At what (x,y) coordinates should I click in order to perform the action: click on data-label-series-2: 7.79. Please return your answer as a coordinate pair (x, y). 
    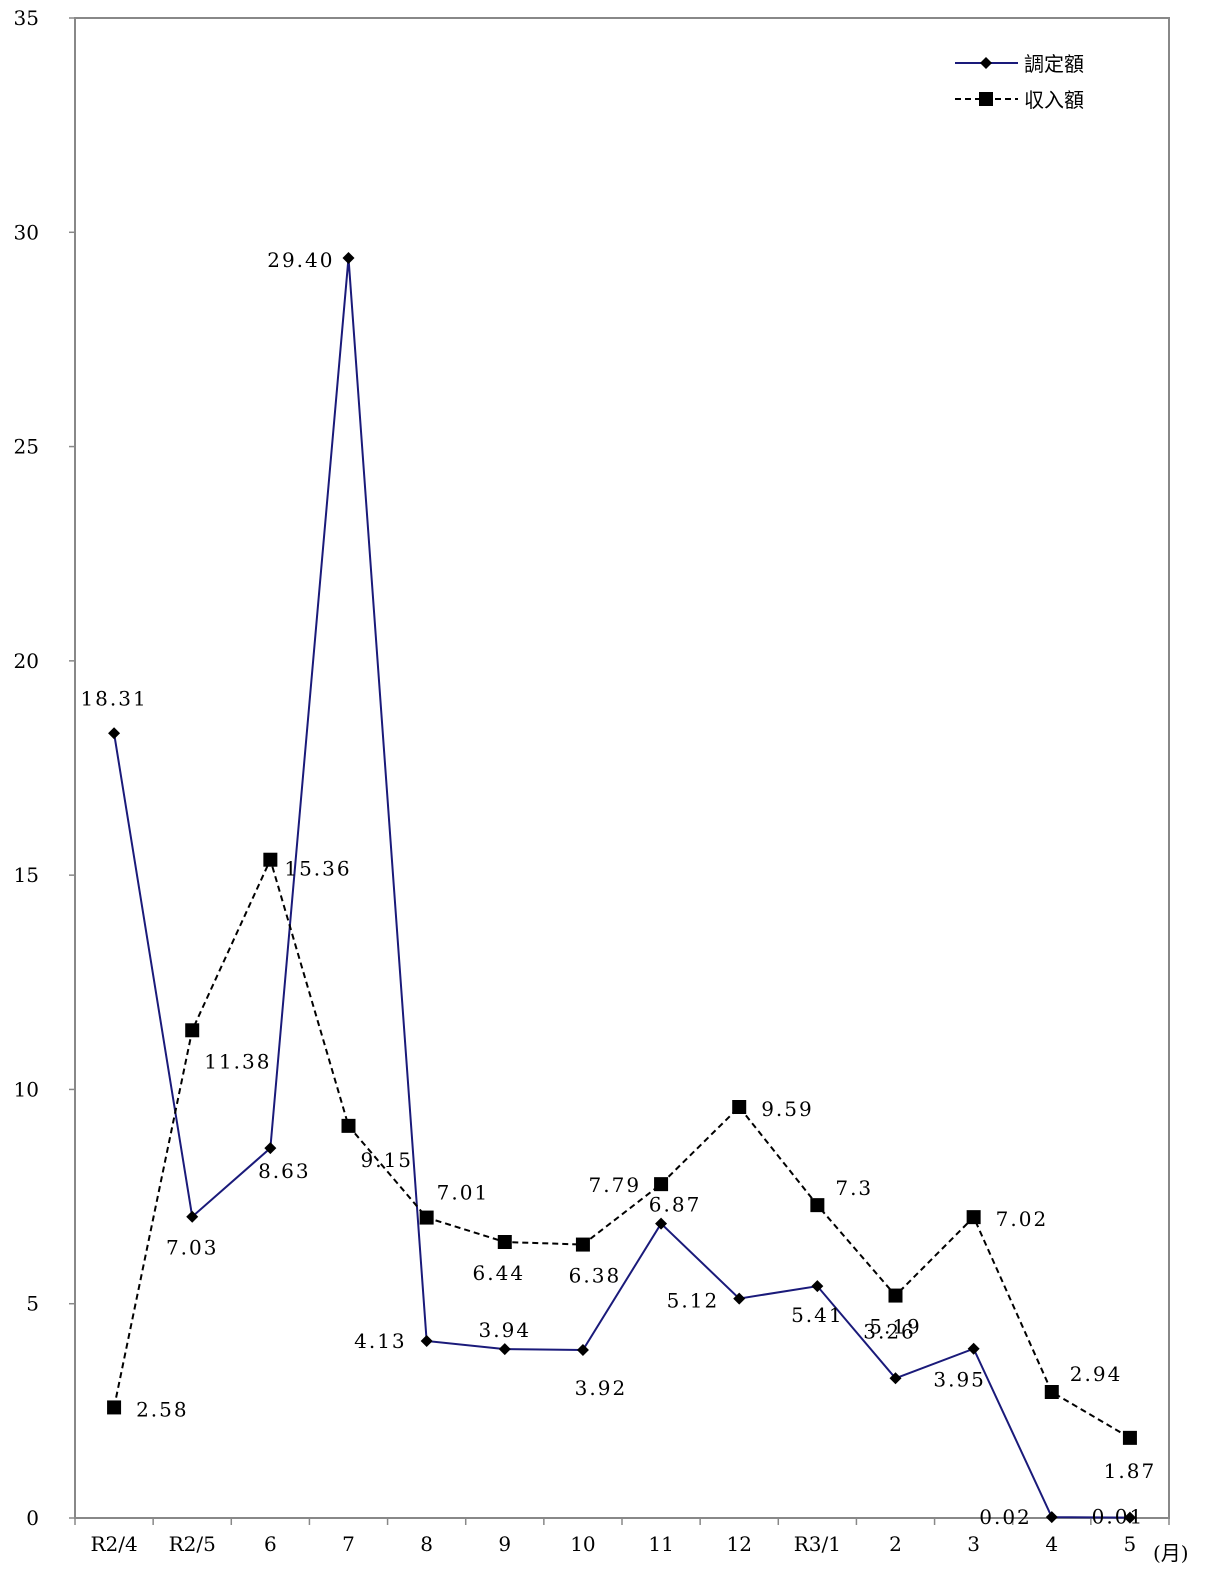
    Looking at the image, I should click on (615, 1185).